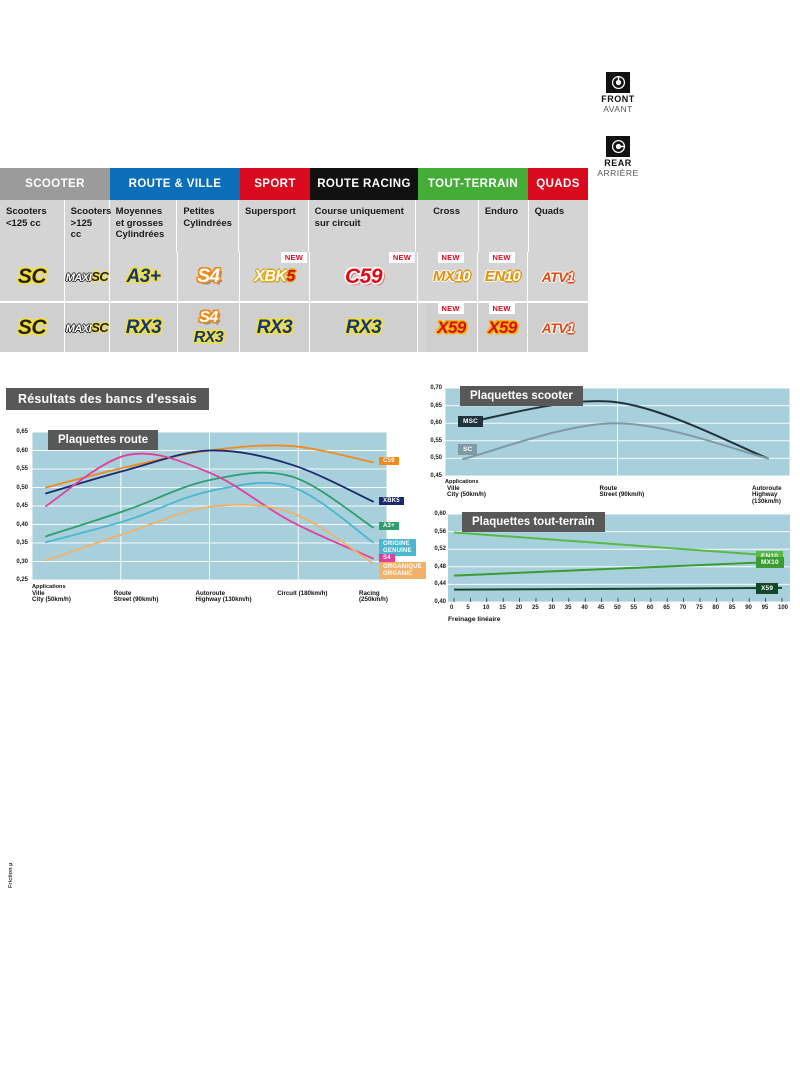 The image size is (800, 1073). I want to click on pad-cell-atv1-front: ATV1, so click(558, 276).